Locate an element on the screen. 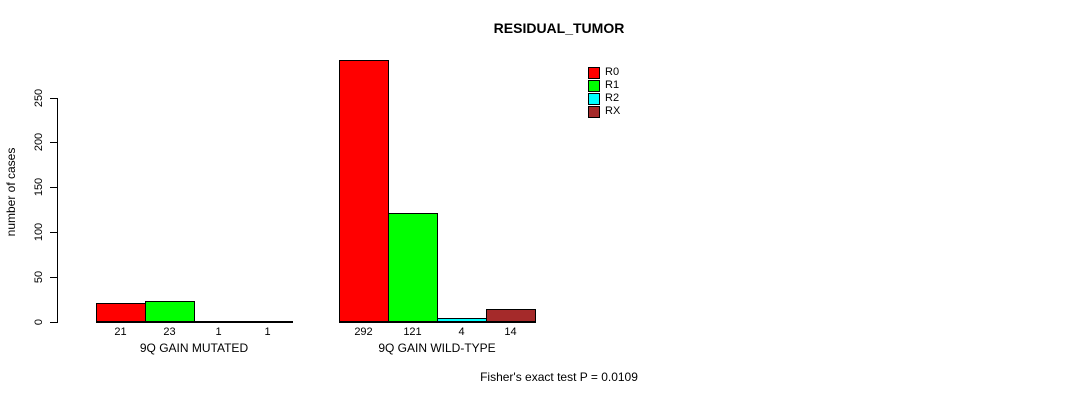 This screenshot has height=400, width=1090. y-tick-label: 0 is located at coordinates (39, 322).